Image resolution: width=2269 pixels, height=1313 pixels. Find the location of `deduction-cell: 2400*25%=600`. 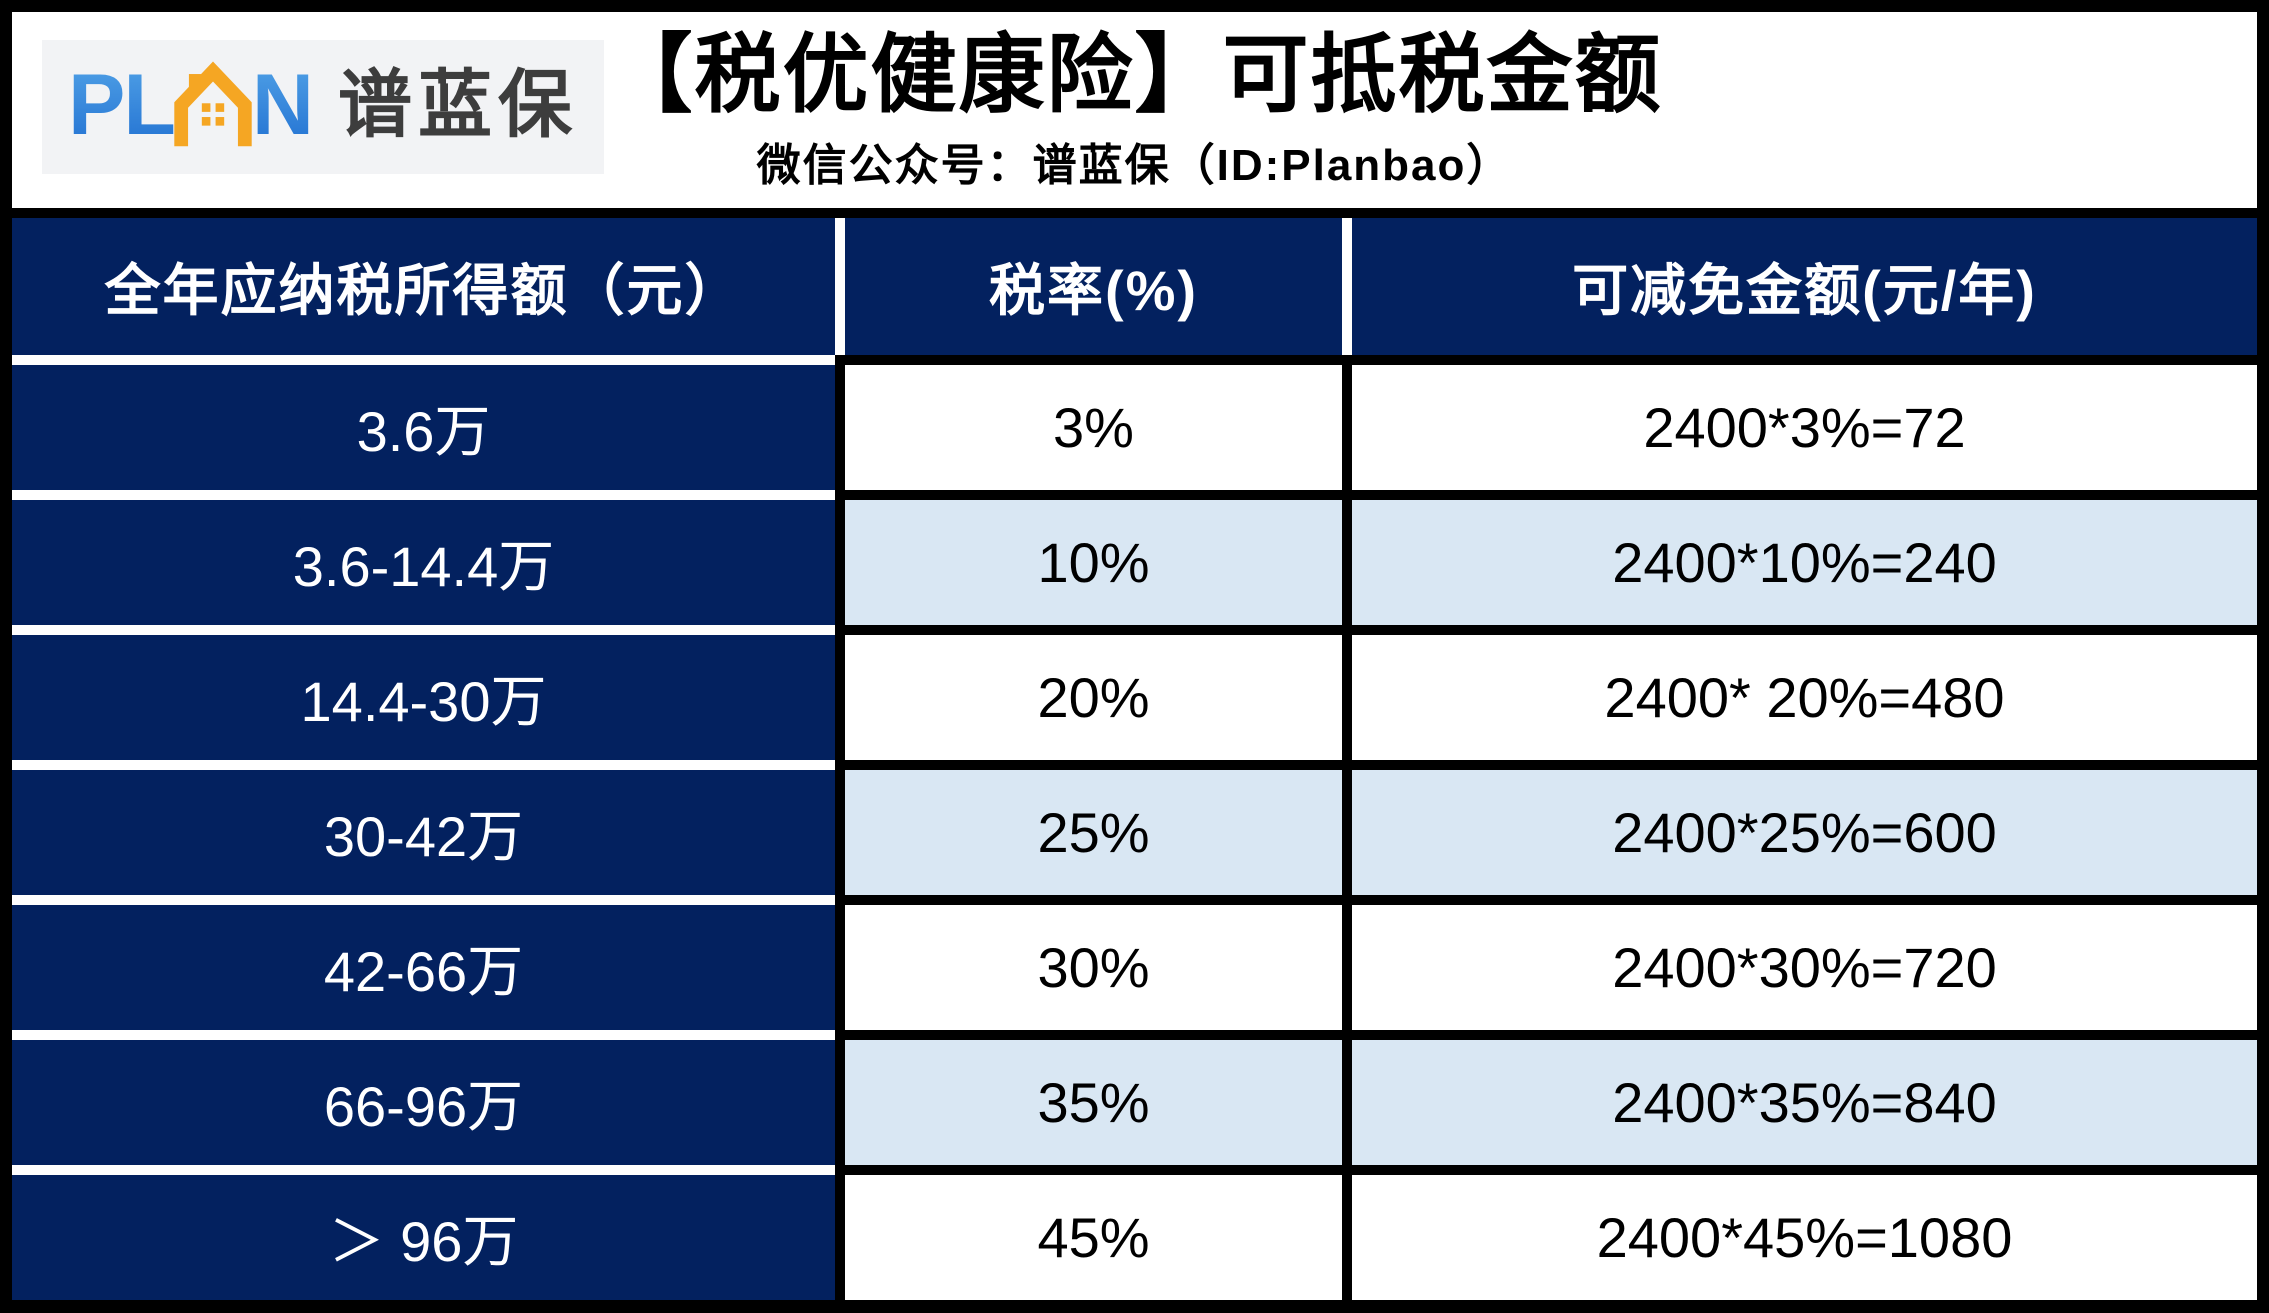

deduction-cell: 2400*25%=600 is located at coordinates (1804, 832).